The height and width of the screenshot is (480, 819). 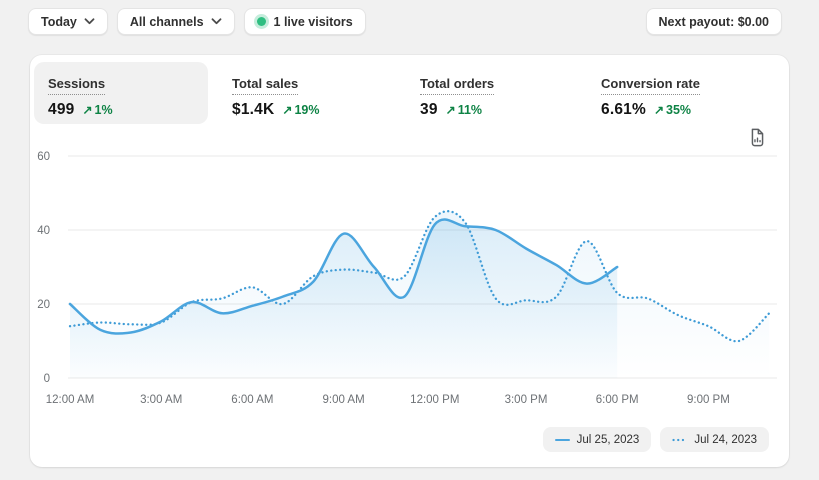 I want to click on live-dot-icon, so click(x=261, y=21).